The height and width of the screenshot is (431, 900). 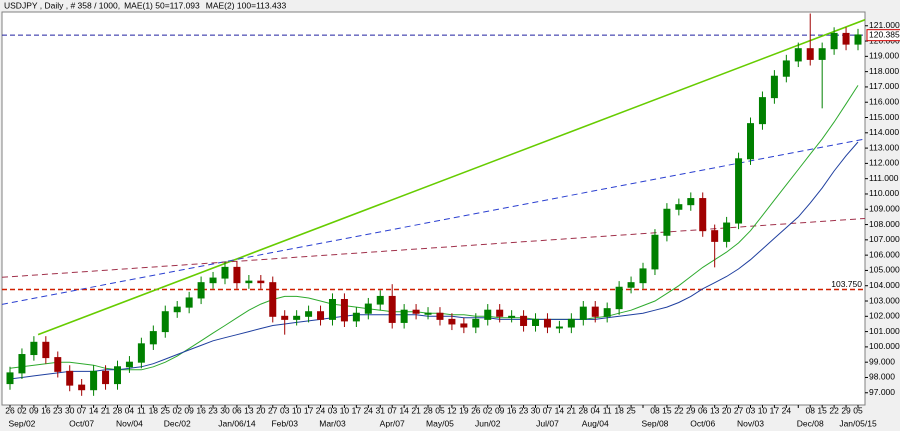 I want to click on y-tick-label: 119.000, so click(x=884, y=56).